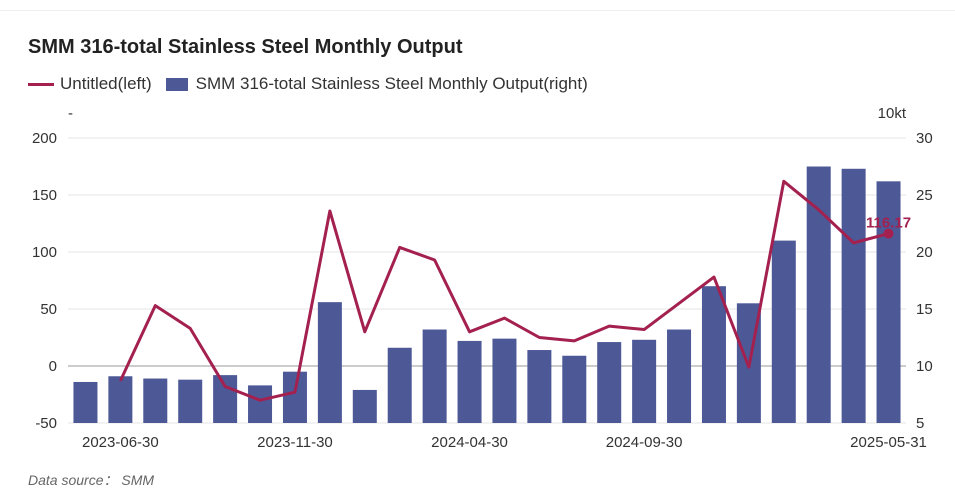  I want to click on annotation-label: 116.17, so click(888, 223).